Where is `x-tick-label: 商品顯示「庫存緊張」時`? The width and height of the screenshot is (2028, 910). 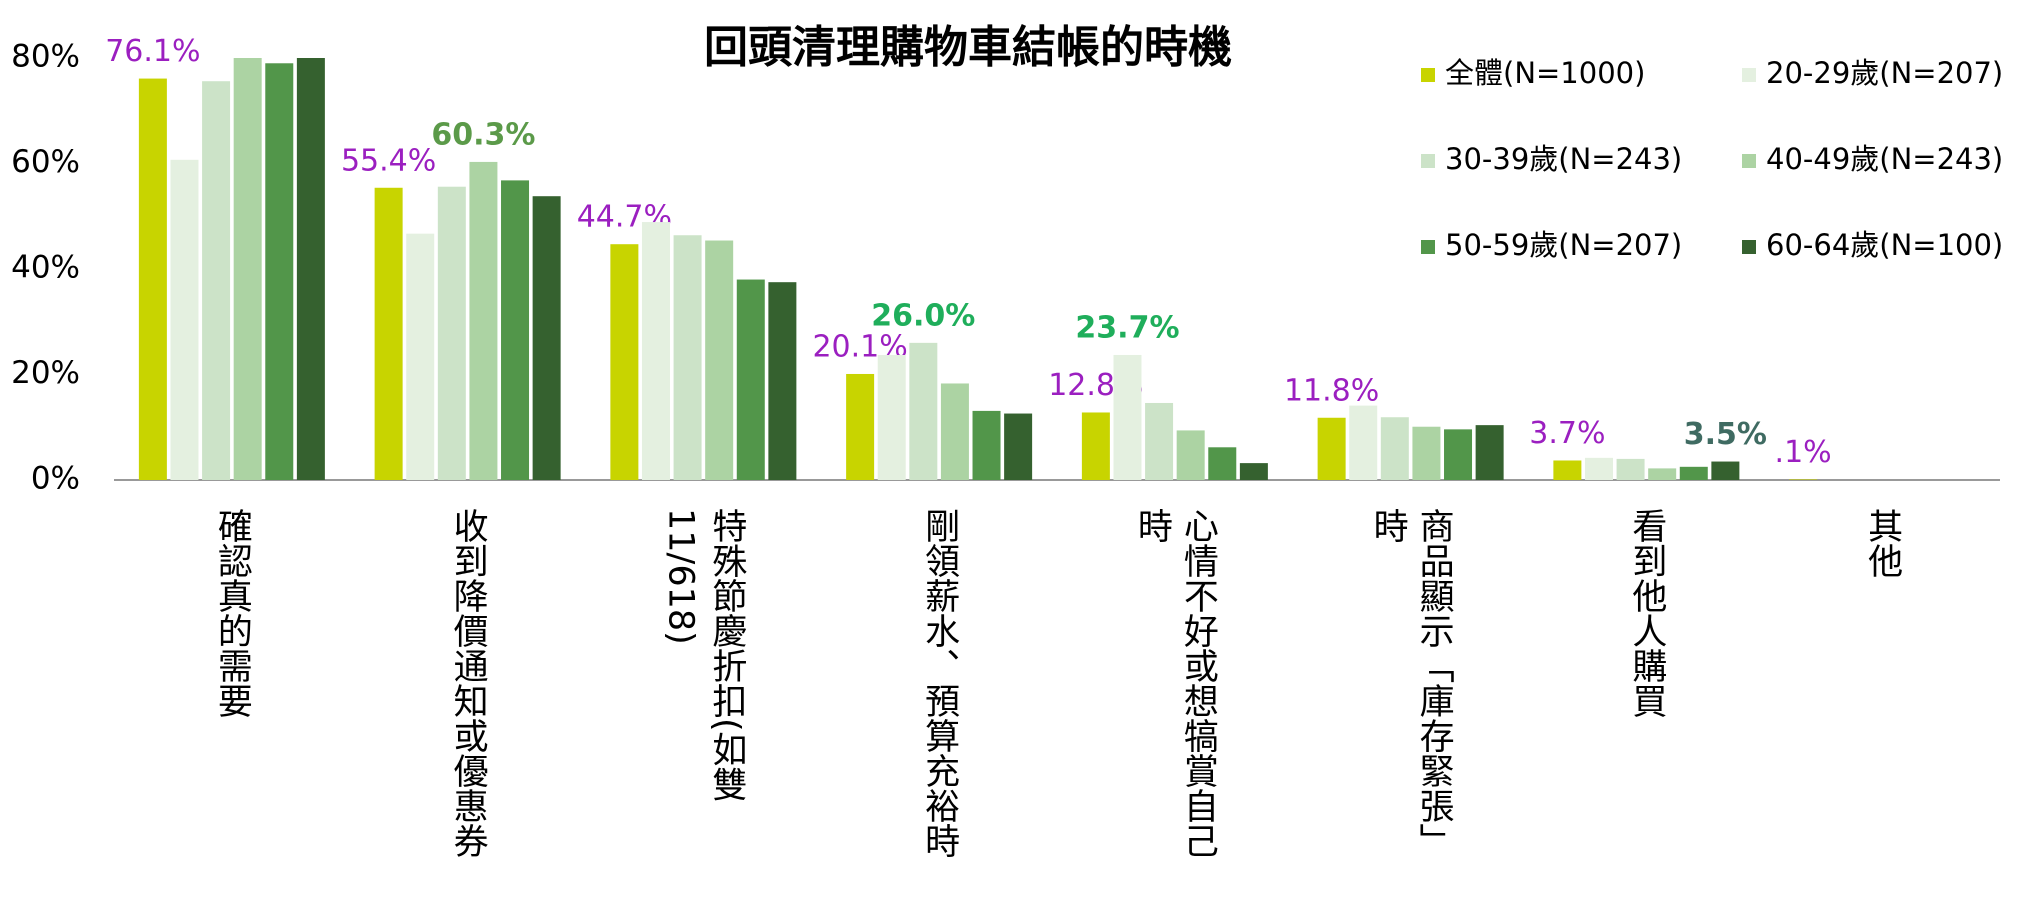 x-tick-label: 商品顯示「庫存緊張」時 is located at coordinates (1410, 683).